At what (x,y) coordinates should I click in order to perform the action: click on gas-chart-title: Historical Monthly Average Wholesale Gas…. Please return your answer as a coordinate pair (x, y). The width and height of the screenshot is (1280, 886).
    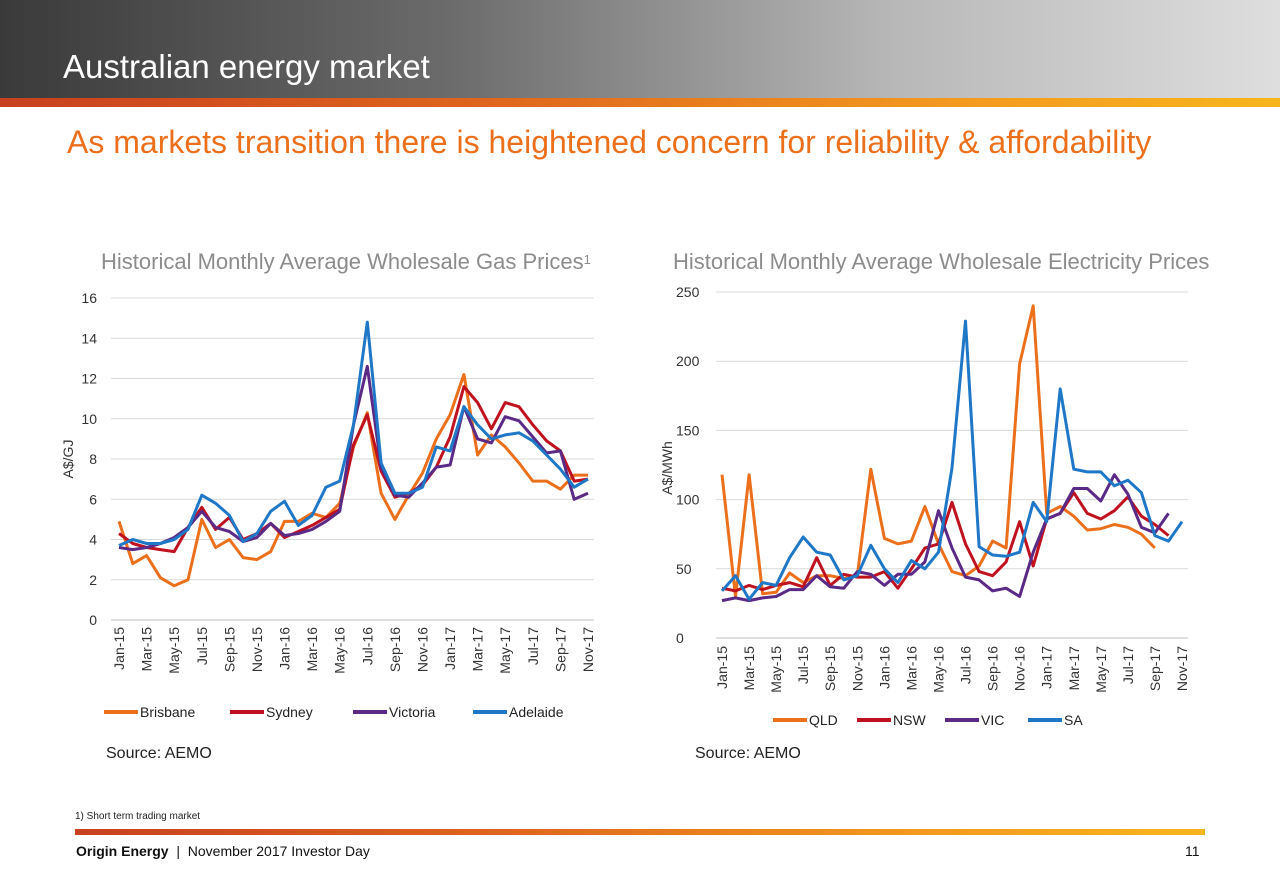
    Looking at the image, I should click on (346, 261).